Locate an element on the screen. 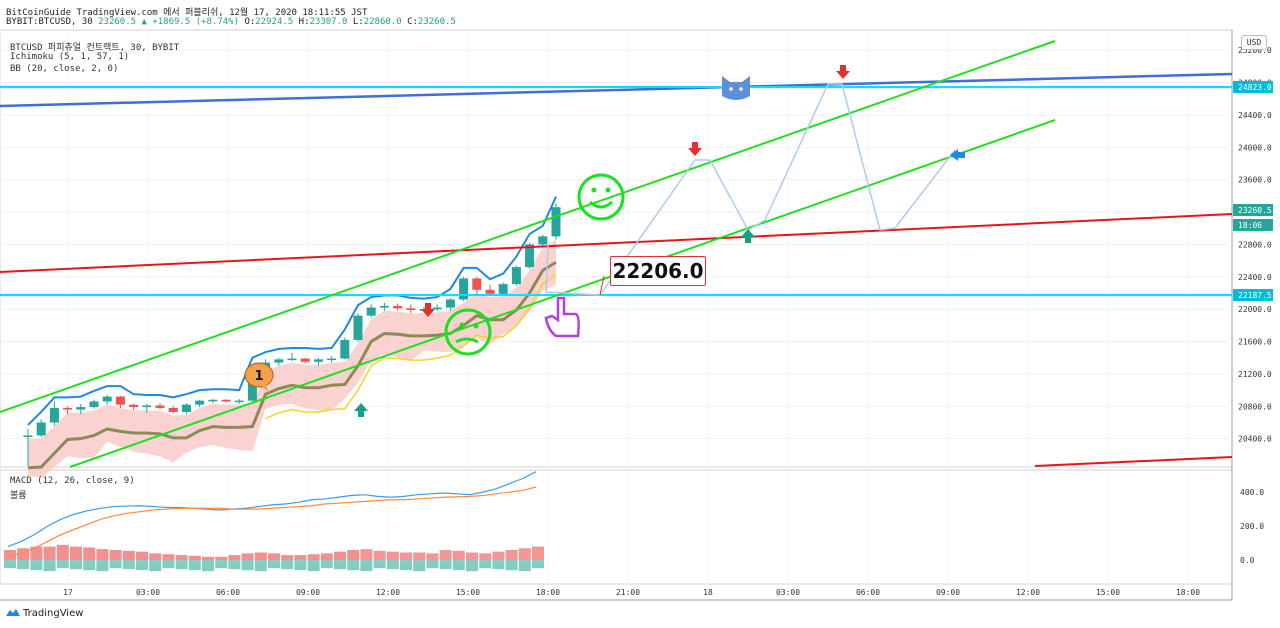 The width and height of the screenshot is (1280, 628). time-tick-label: 15:00 is located at coordinates (1108, 592).